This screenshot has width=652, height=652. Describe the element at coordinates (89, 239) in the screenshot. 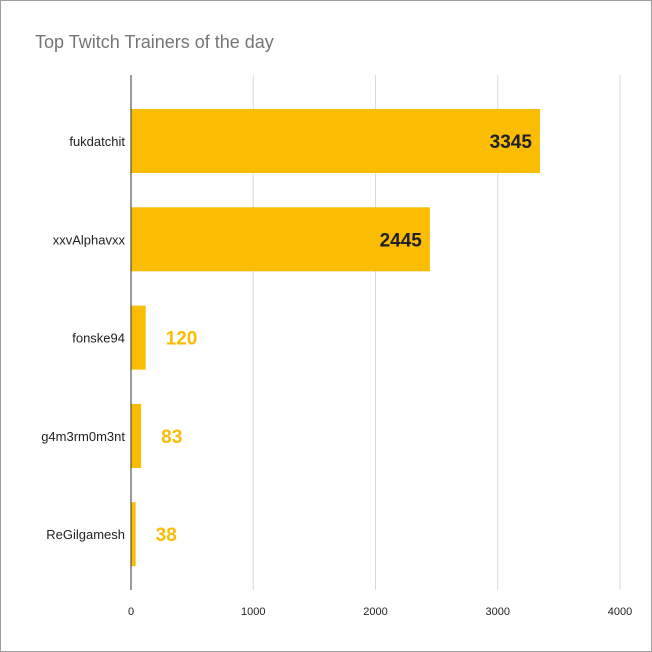

I see `category-label: xxvAlphavxx` at that location.